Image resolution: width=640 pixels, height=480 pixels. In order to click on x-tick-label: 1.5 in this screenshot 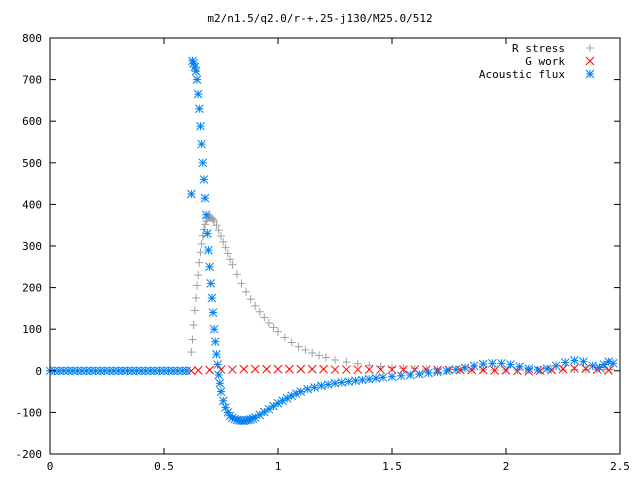, I will do `click(392, 466)`.